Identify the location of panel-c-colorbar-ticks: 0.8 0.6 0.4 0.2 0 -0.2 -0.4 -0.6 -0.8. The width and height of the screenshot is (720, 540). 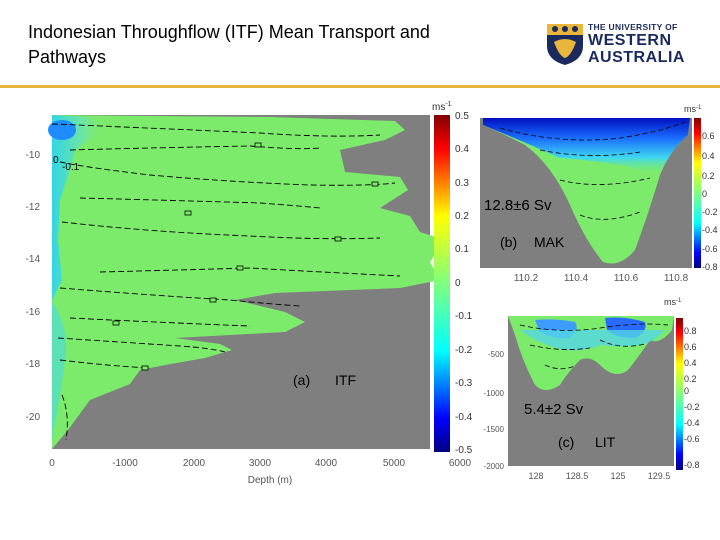
(692, 398).